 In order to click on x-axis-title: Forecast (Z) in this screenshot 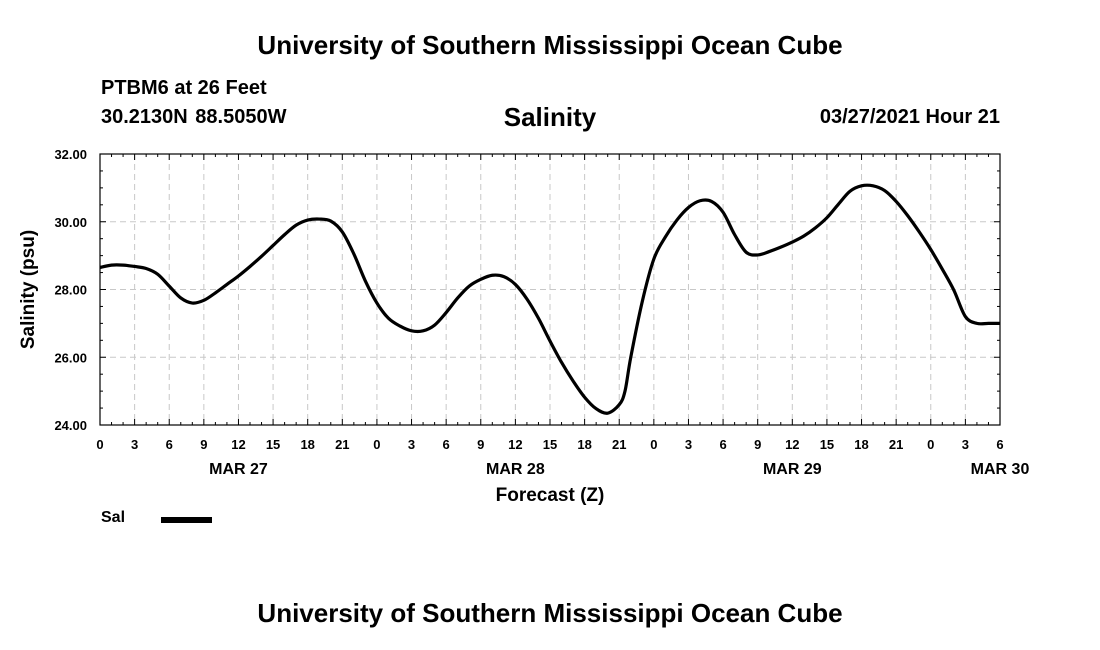, I will do `click(550, 495)`.